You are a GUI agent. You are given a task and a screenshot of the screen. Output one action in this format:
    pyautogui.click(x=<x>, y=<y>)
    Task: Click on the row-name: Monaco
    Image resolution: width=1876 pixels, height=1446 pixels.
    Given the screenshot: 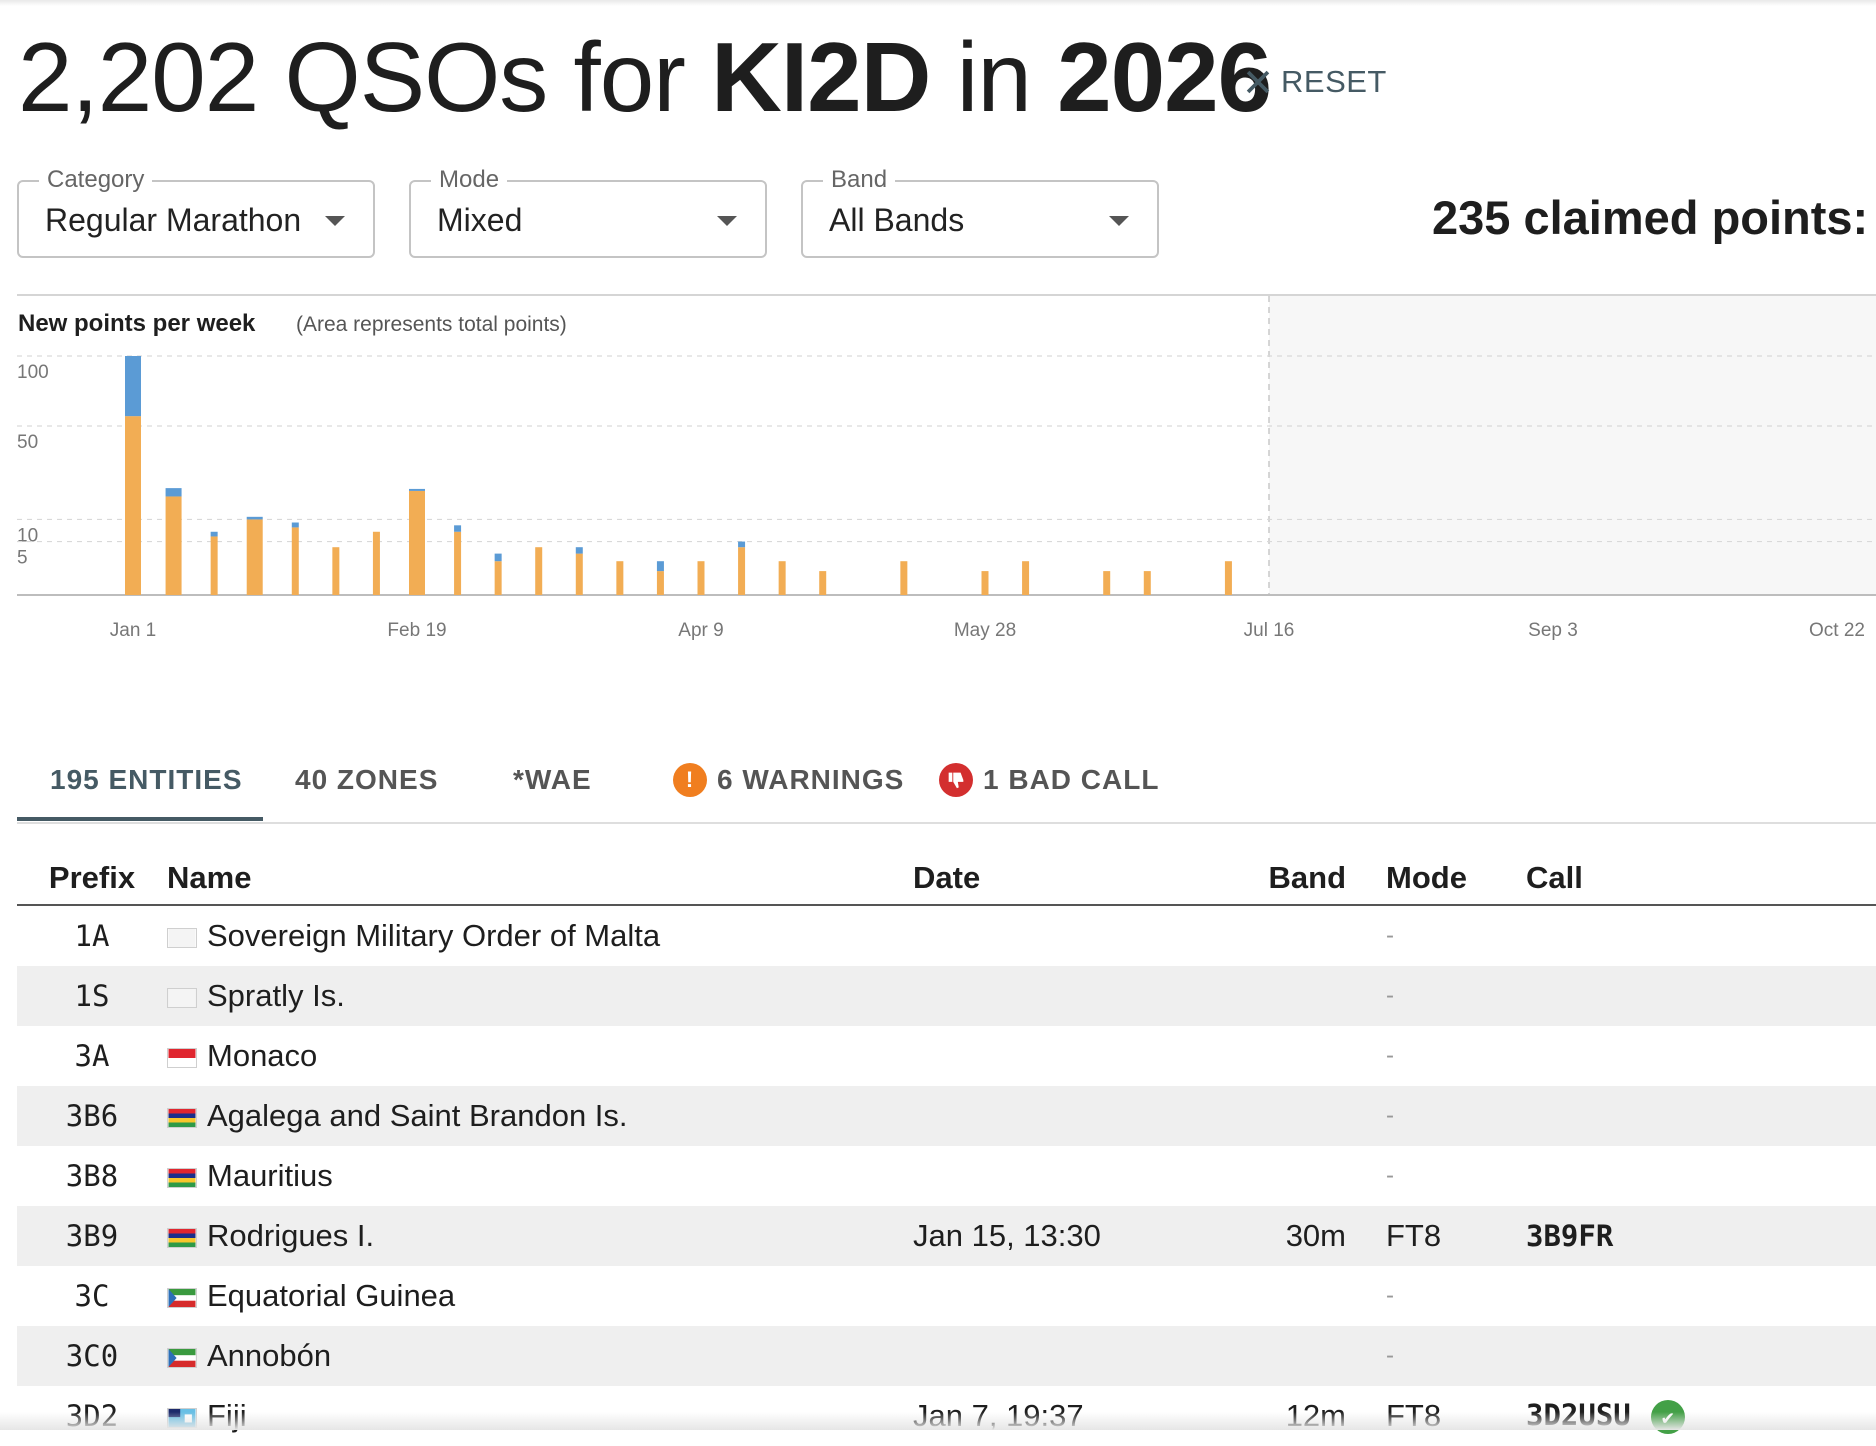 What is the action you would take?
    pyautogui.click(x=540, y=1056)
    